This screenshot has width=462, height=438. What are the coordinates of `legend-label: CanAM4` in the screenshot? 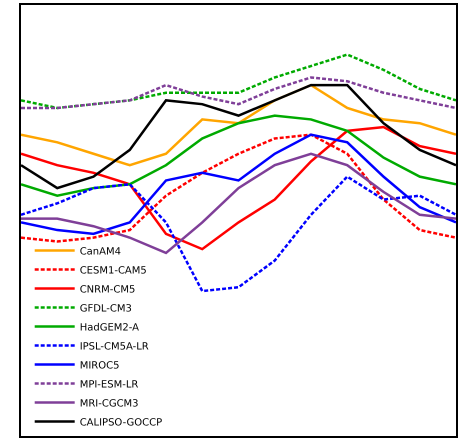 It's located at (100, 252).